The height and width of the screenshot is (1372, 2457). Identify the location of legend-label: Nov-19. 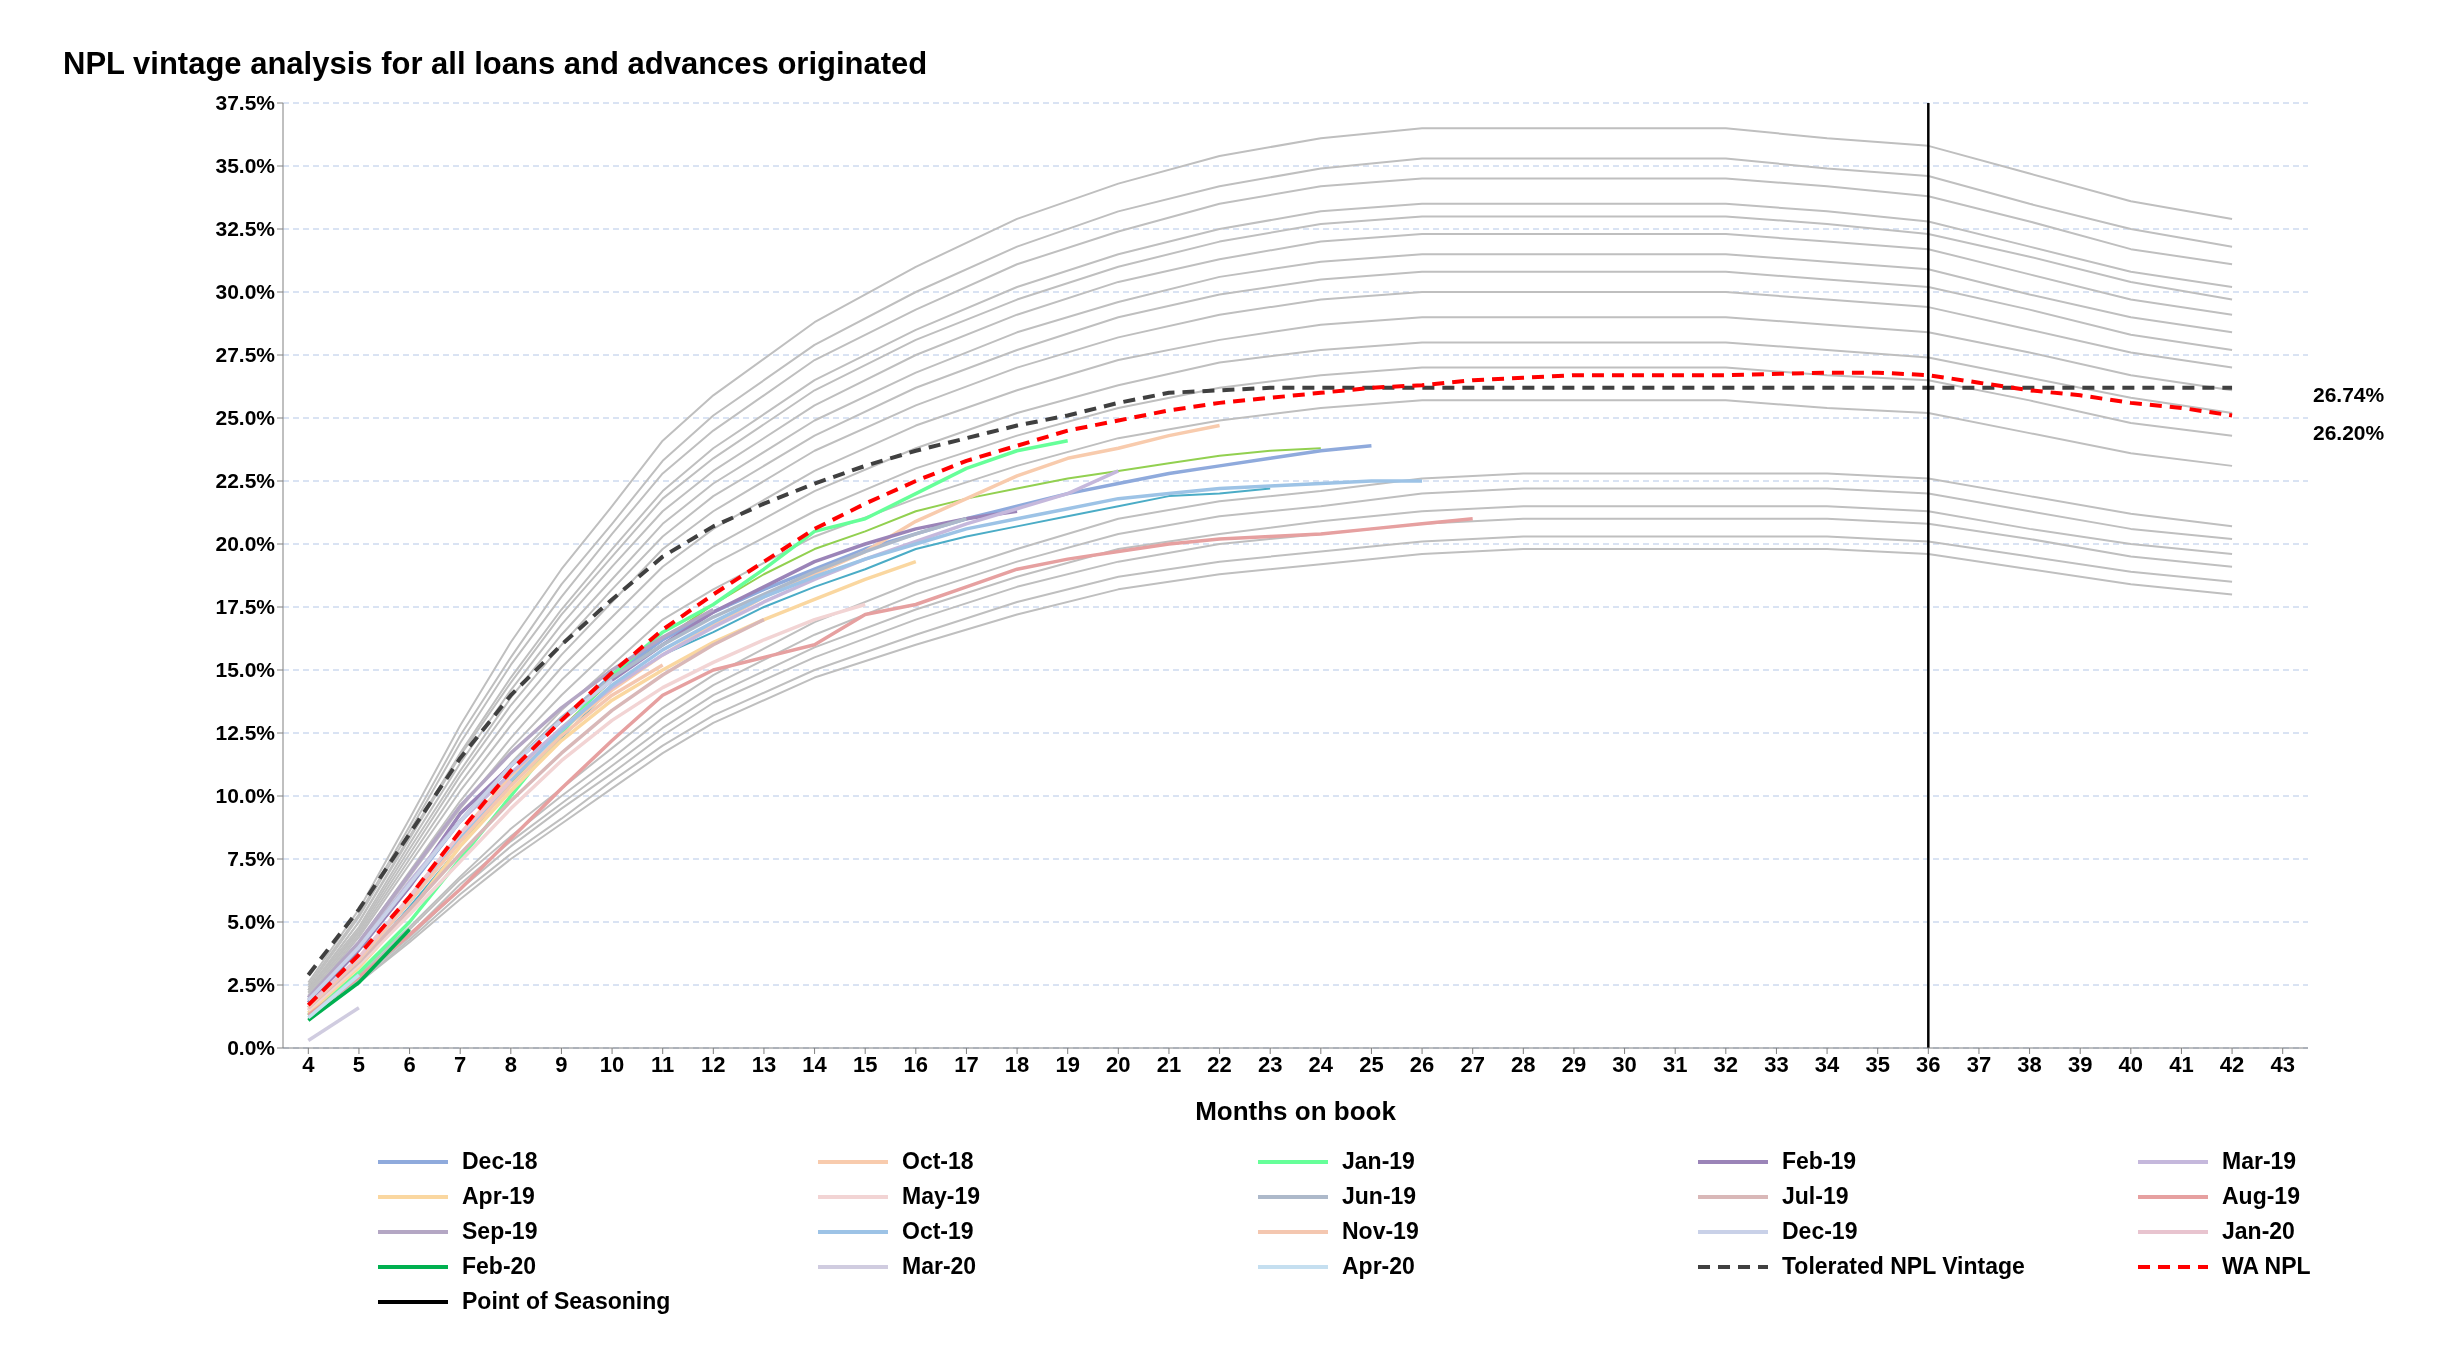
(1380, 1231).